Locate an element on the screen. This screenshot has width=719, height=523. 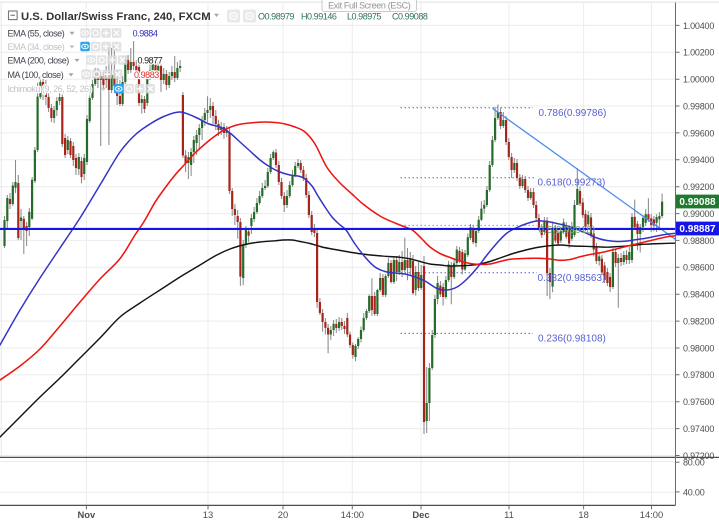
svg-text: EMA (200, close) is located at coordinates (39, 60).